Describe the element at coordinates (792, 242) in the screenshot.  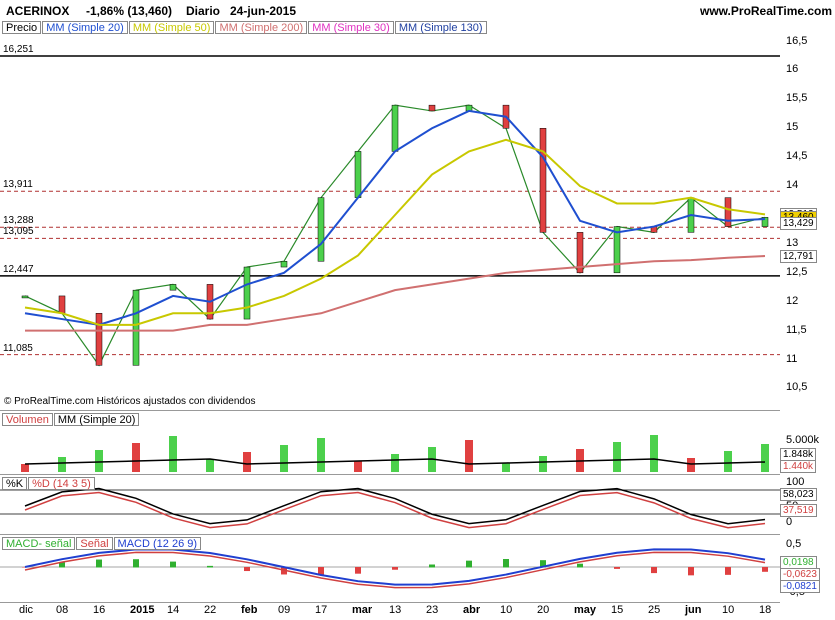
I see `price-tick: 13` at that location.